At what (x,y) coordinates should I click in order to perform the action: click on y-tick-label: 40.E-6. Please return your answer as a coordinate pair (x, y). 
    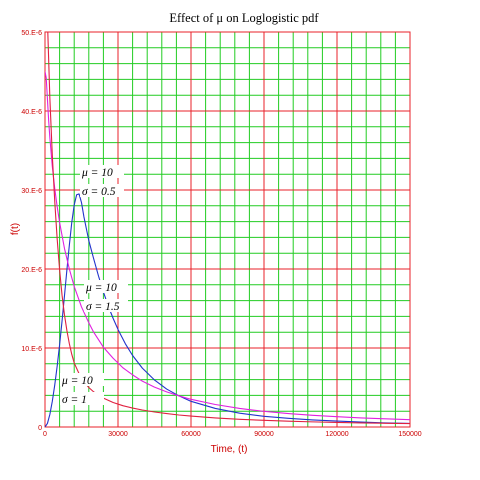
    Looking at the image, I should click on (31, 112).